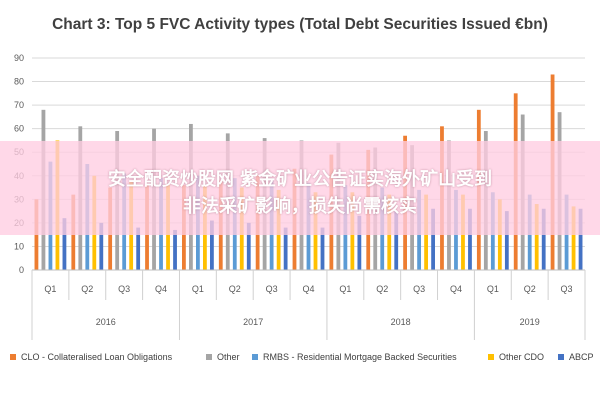 The image size is (600, 400). I want to click on legend-item: Other, so click(223, 357).